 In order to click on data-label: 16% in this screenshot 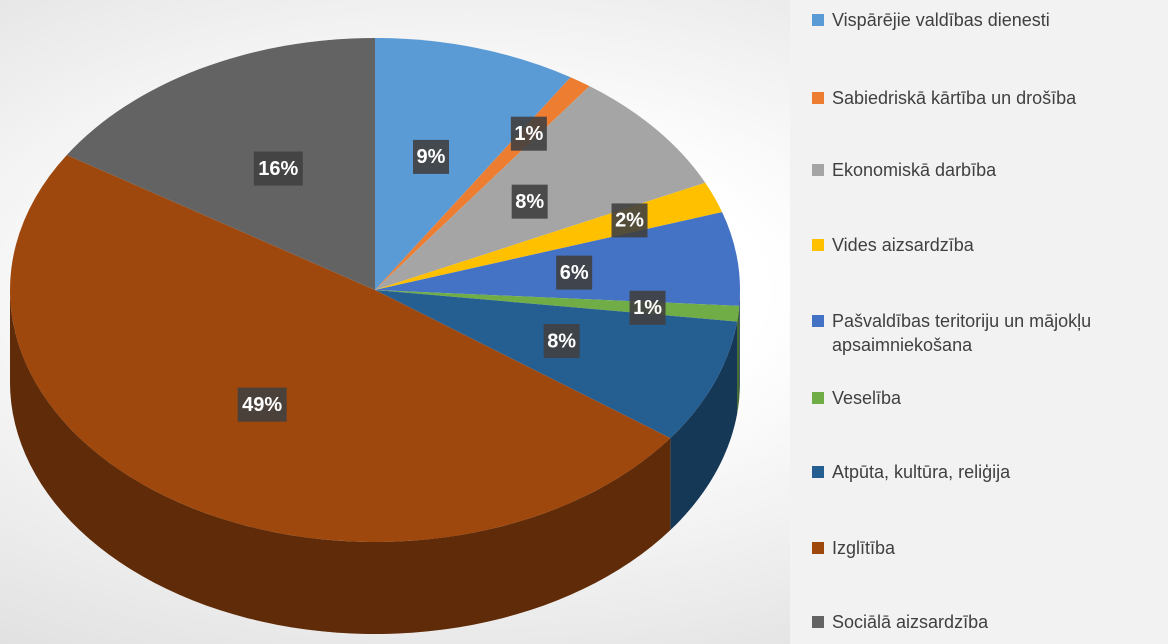, I will do `click(278, 169)`.